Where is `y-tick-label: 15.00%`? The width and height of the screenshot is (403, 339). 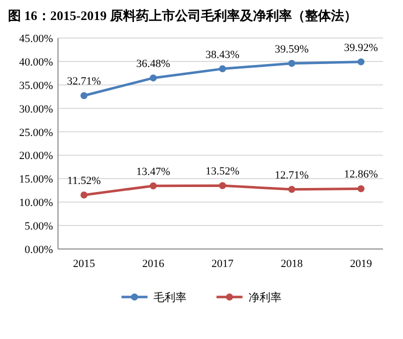
y-tick-label: 15.00% is located at coordinates (36, 180).